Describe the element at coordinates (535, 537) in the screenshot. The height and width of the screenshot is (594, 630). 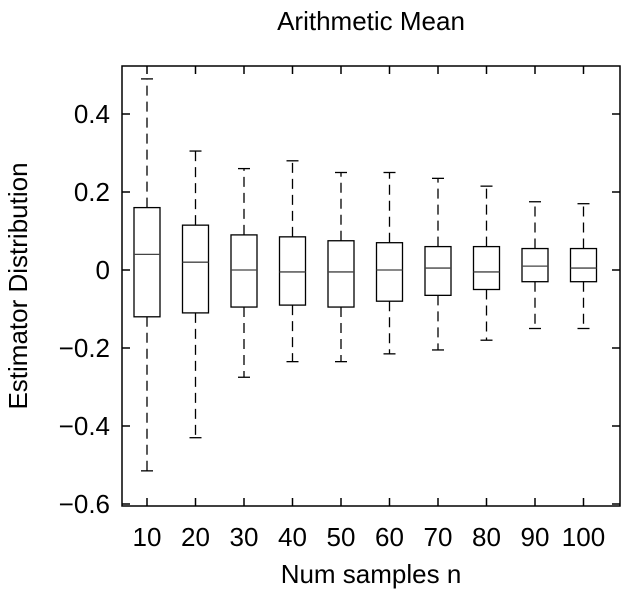
I see `x-tick-label: 90` at that location.